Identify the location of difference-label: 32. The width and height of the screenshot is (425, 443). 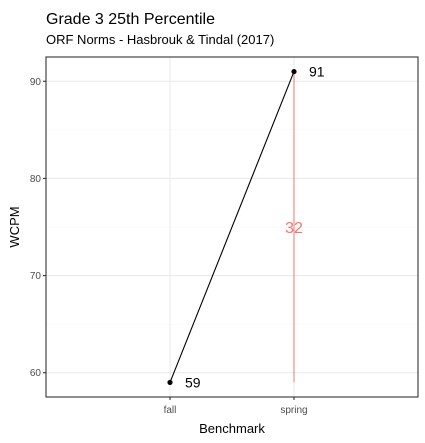
(294, 228).